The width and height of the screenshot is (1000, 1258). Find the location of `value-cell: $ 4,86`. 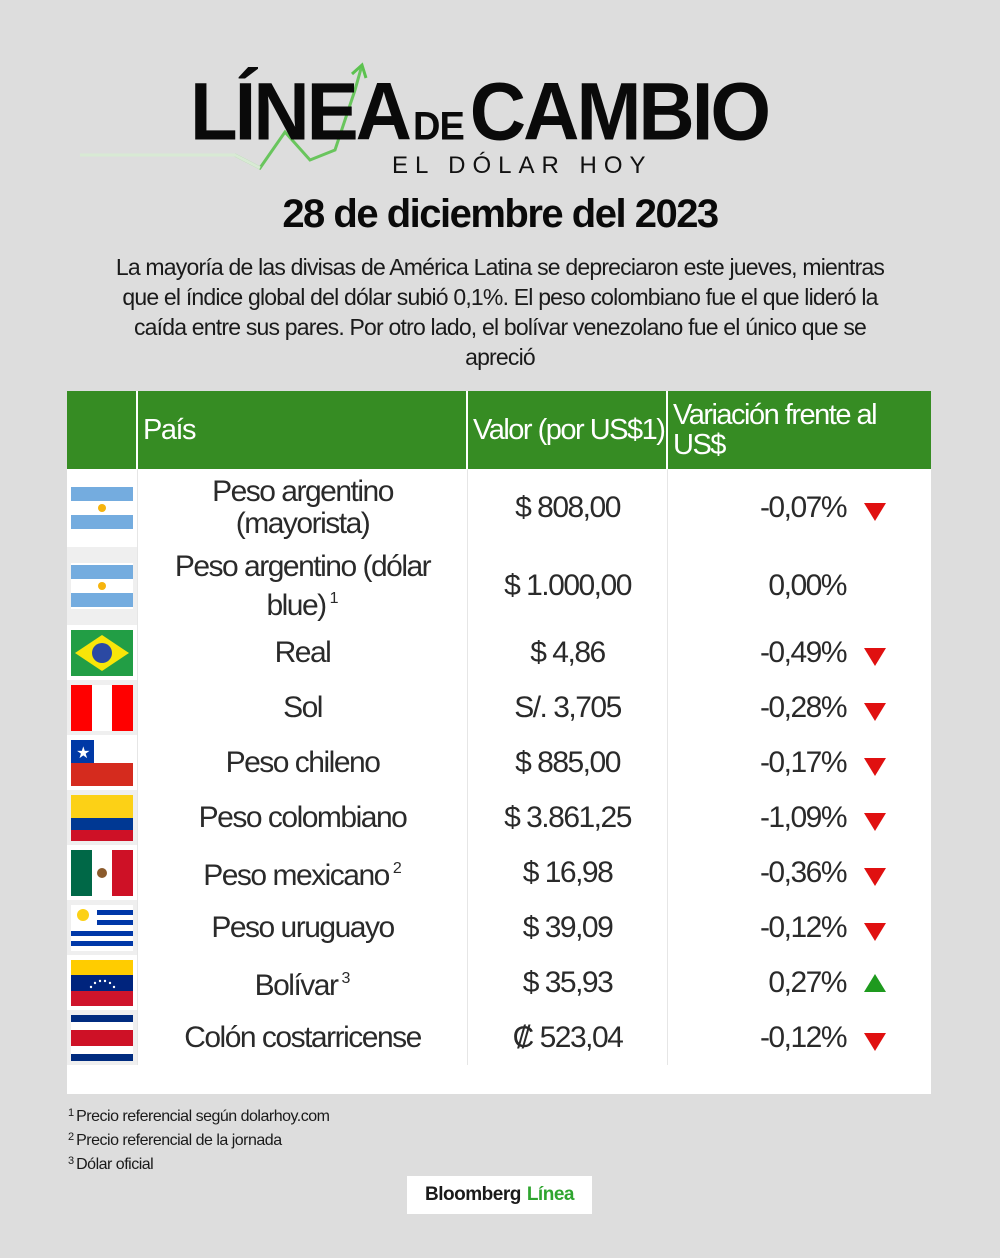

value-cell: $ 4,86 is located at coordinates (568, 652).